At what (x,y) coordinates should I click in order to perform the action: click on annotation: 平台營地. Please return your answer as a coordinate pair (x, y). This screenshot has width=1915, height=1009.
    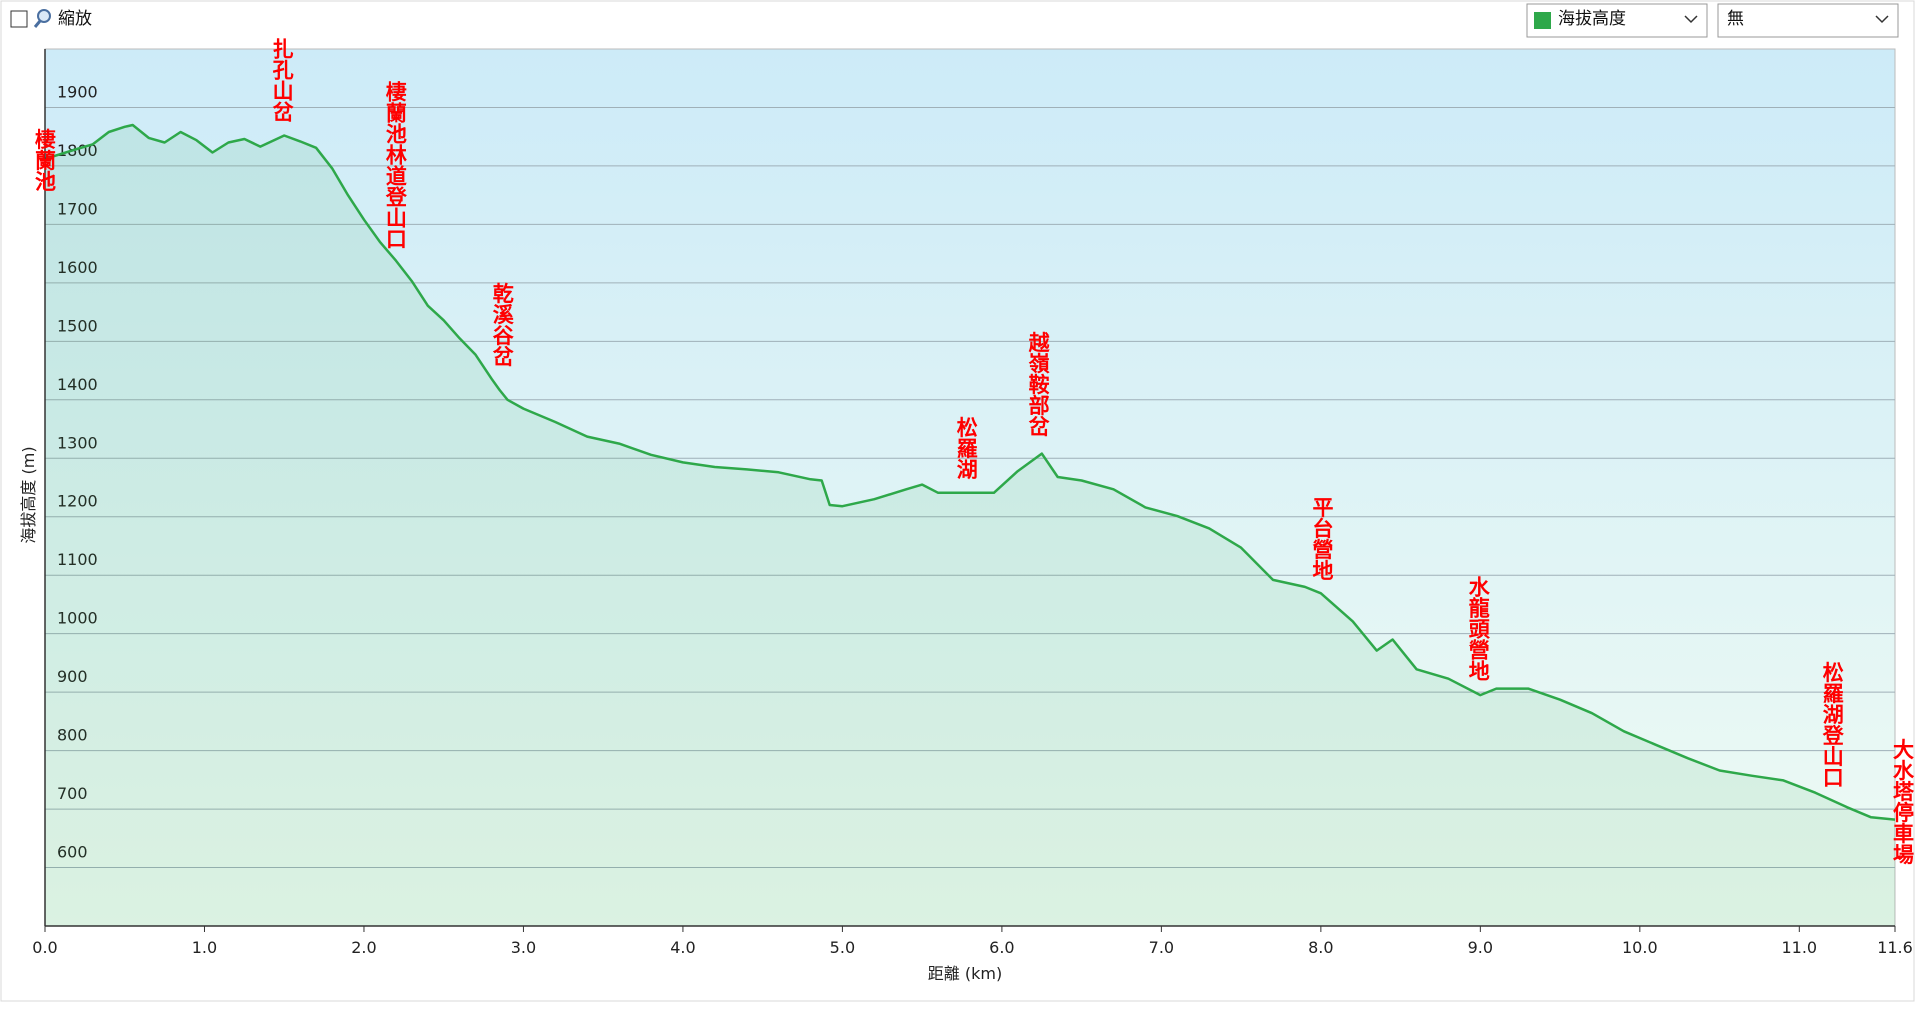
    Looking at the image, I should click on (1322, 538).